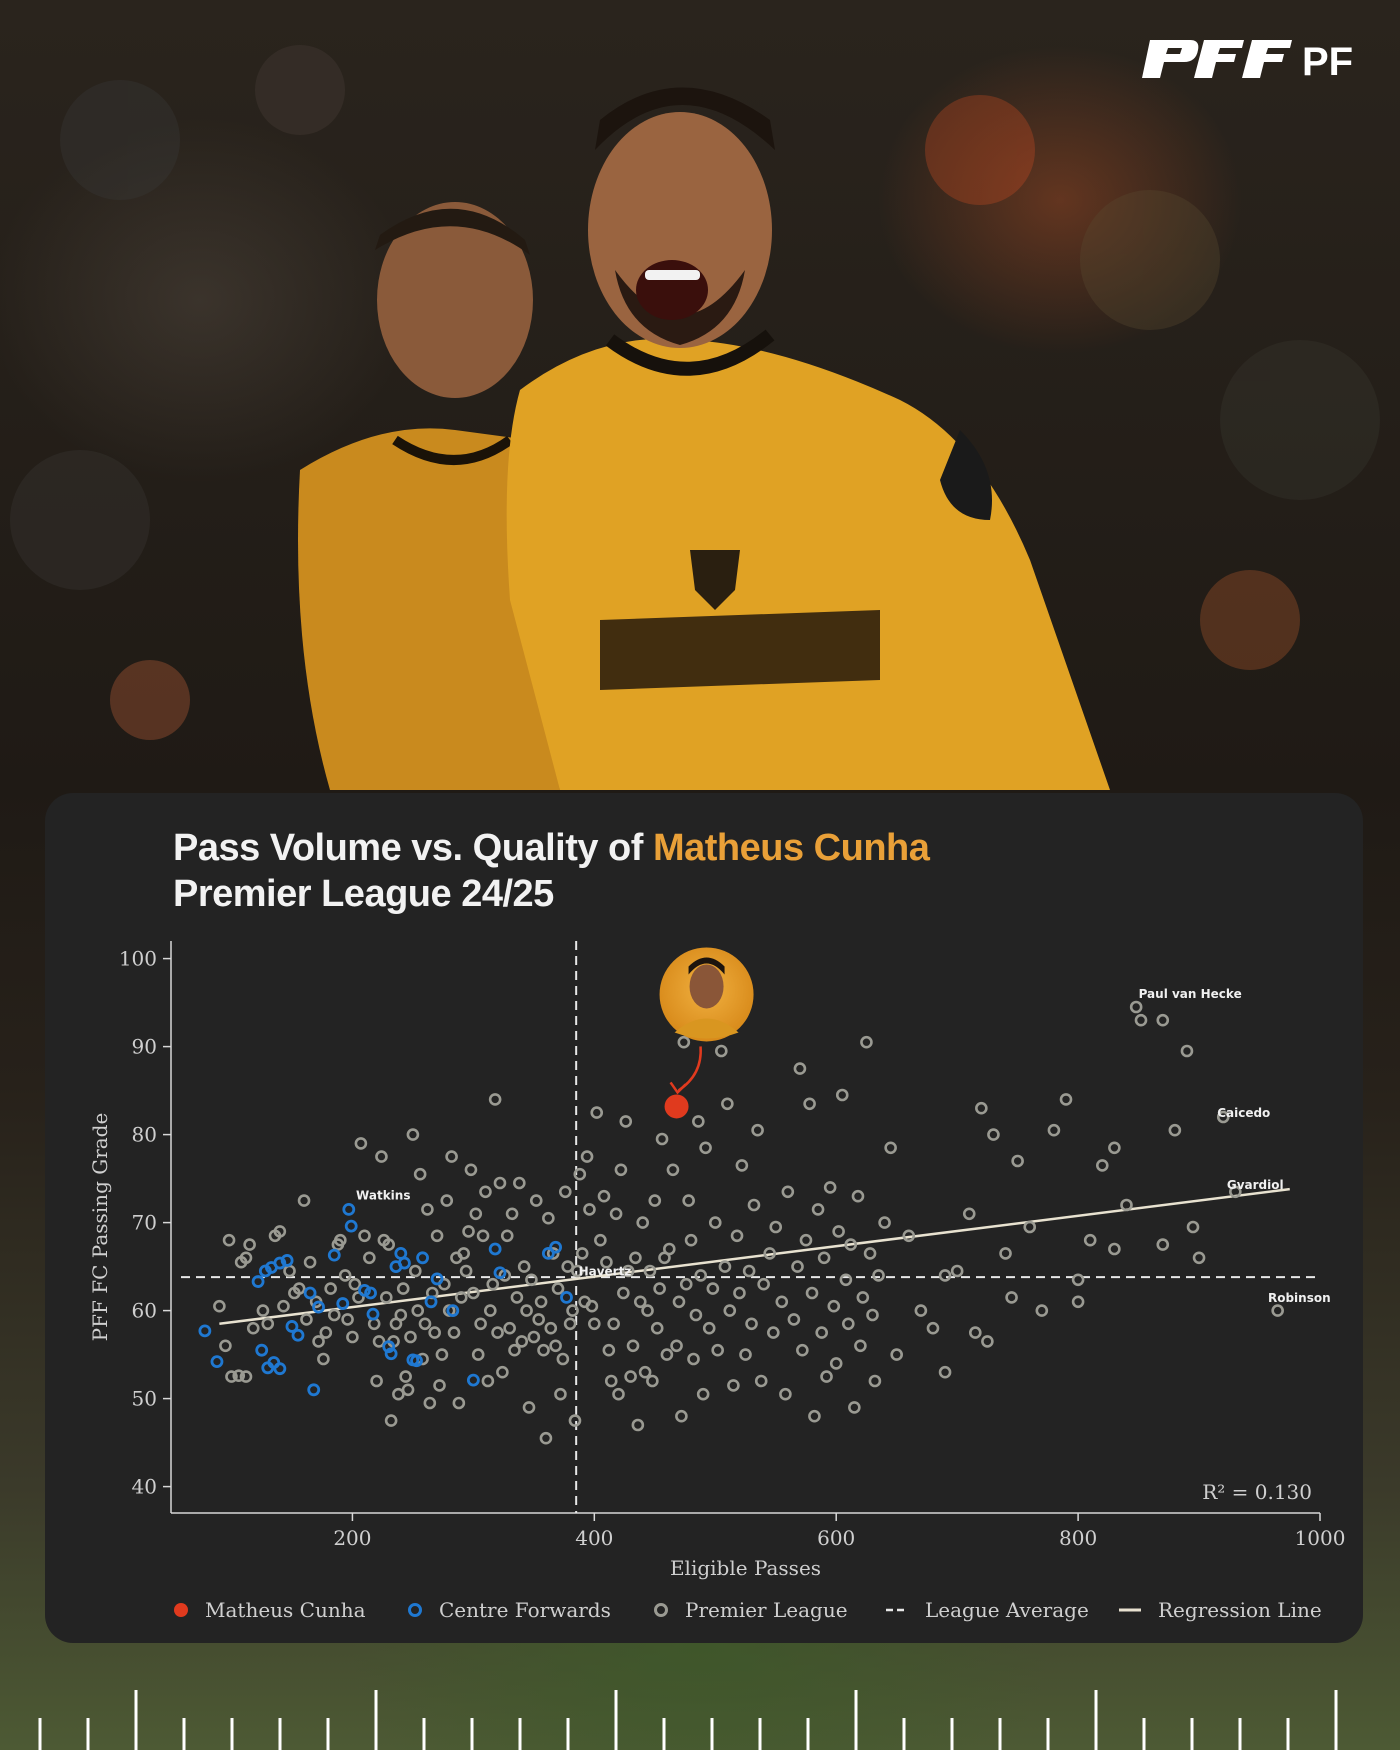 The image size is (1400, 1750). I want to click on logo-wordmark: PFF FC, so click(1328, 62).